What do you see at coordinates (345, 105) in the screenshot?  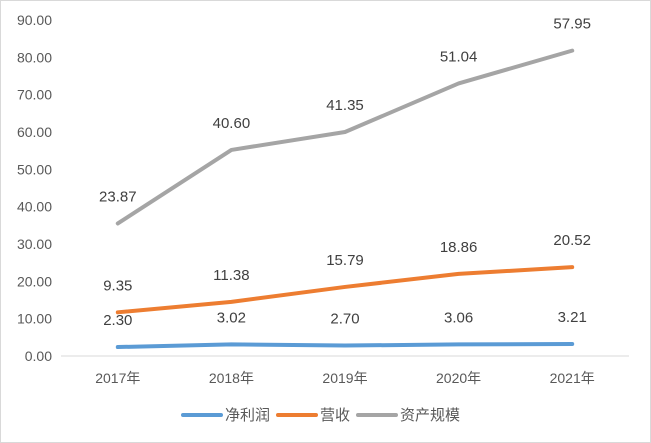 I see `data-label: 41.35` at bounding box center [345, 105].